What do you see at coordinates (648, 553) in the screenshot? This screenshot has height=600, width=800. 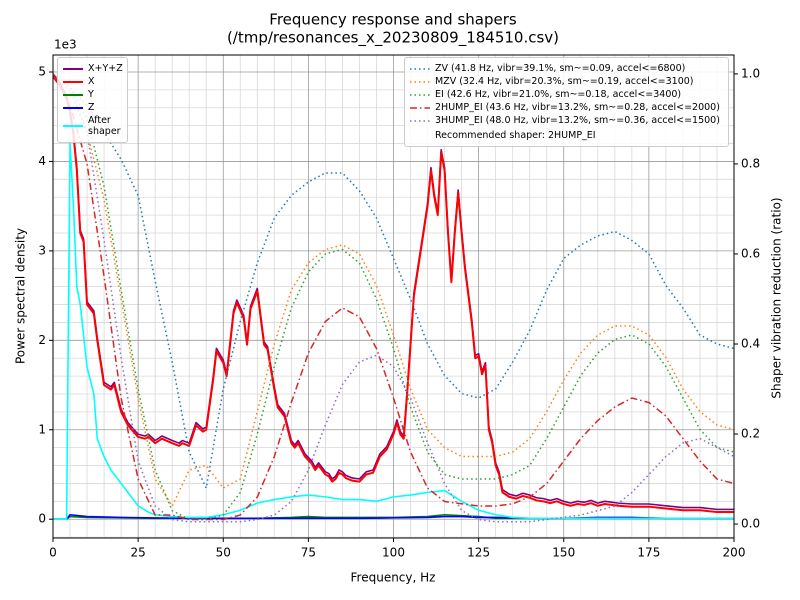 I see `x-tick-label: 175` at bounding box center [648, 553].